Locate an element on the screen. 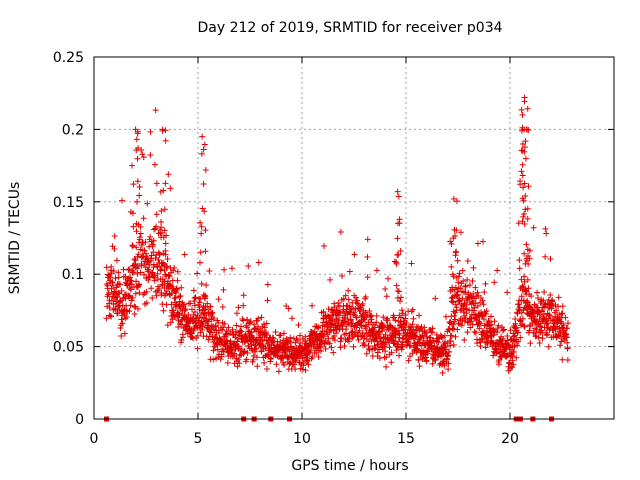  x-tick-label: 10 is located at coordinates (302, 439).